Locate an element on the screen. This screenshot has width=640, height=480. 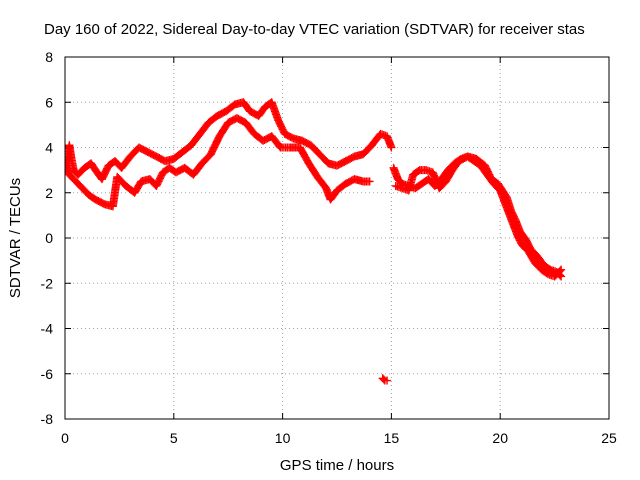
y-tick-label: -4 is located at coordinates (47, 329).